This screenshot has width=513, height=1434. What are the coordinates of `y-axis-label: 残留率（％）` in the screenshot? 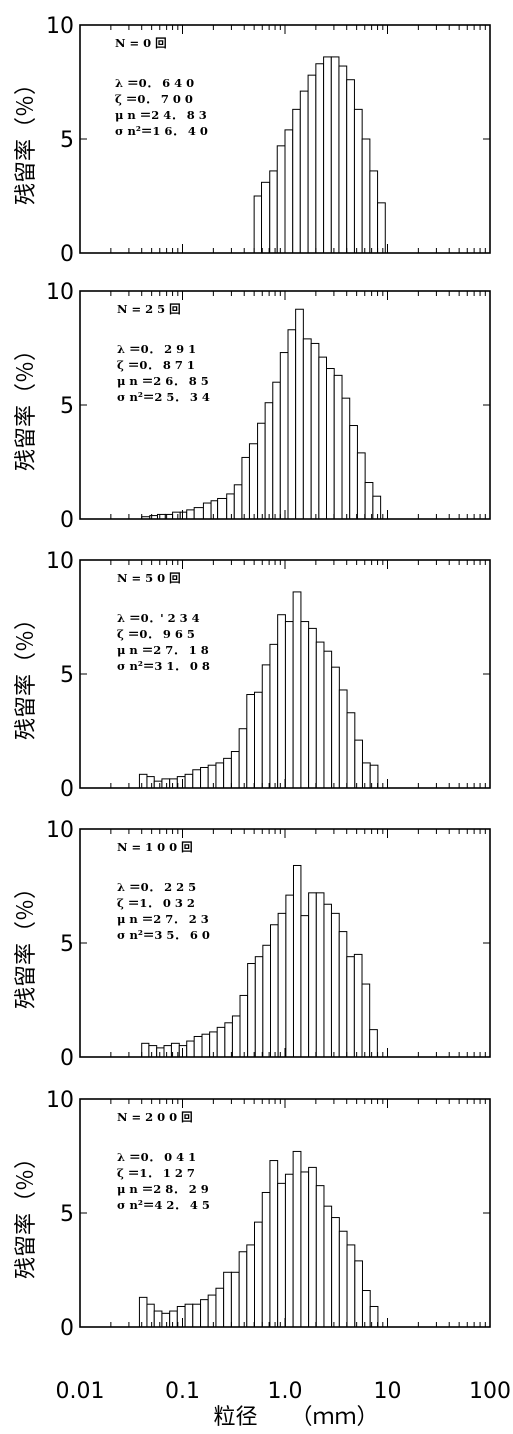 It's located at (26, 405).